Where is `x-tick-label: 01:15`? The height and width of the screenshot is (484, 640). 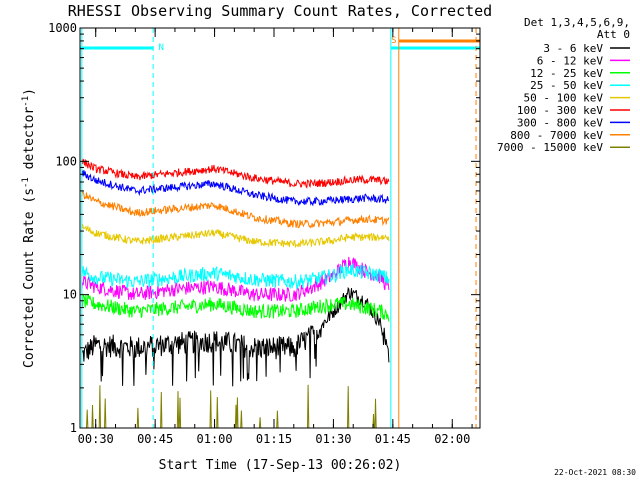
x-tick-label: 01:15 is located at coordinates (274, 439).